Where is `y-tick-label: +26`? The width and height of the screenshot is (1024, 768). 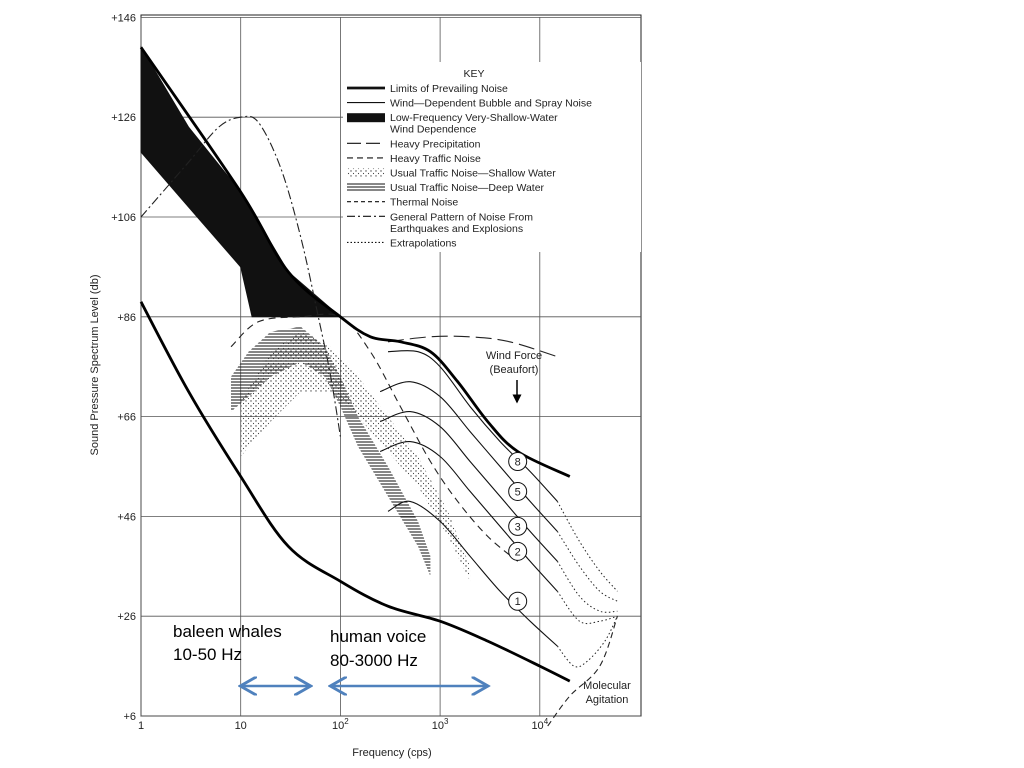
y-tick-label: +26 is located at coordinates (126, 617).